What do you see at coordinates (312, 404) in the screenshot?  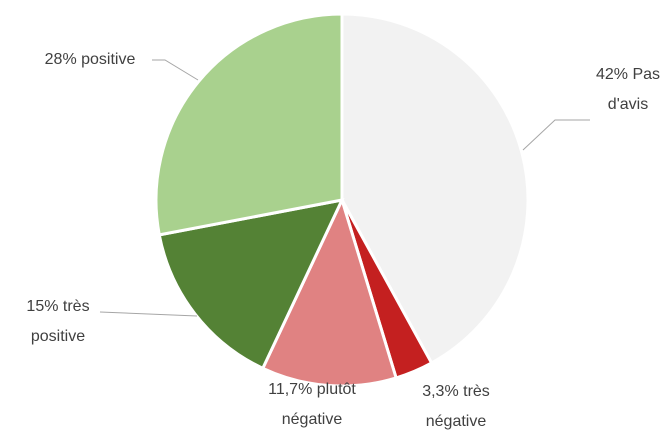 I see `data-label: 11,7% plutôt négative` at bounding box center [312, 404].